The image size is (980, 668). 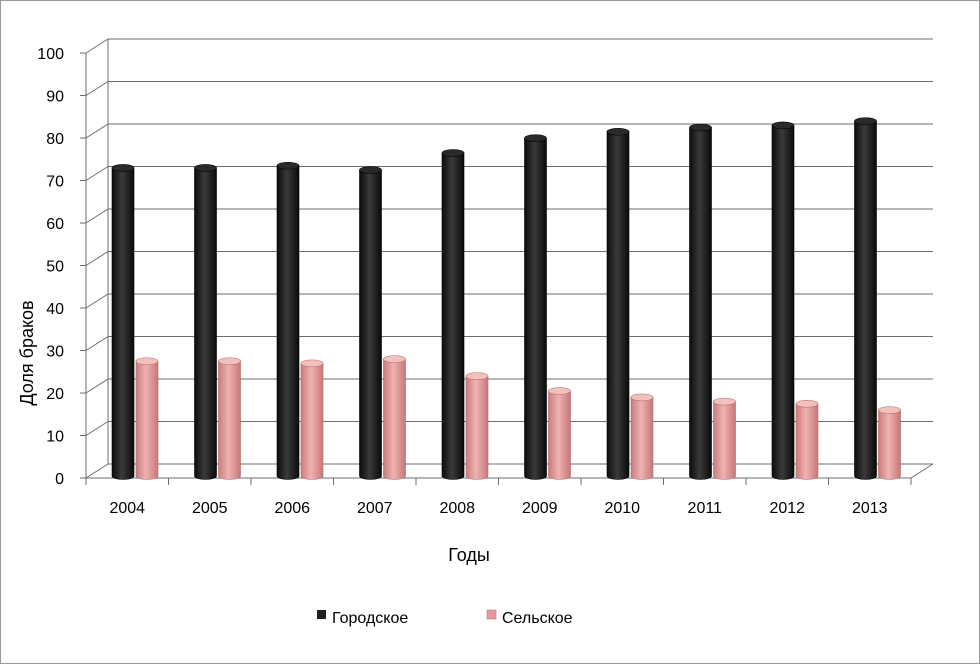 I want to click on y-tick-label: 10, so click(x=55, y=437).